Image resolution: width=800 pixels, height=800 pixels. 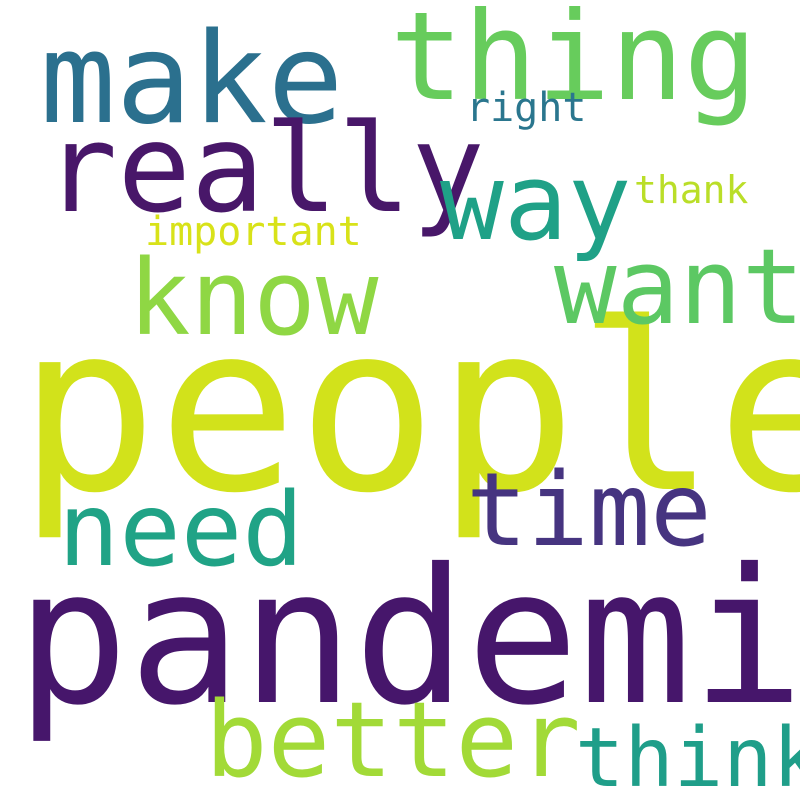 What do you see at coordinates (589, 510) in the screenshot?
I see `word-time: time` at bounding box center [589, 510].